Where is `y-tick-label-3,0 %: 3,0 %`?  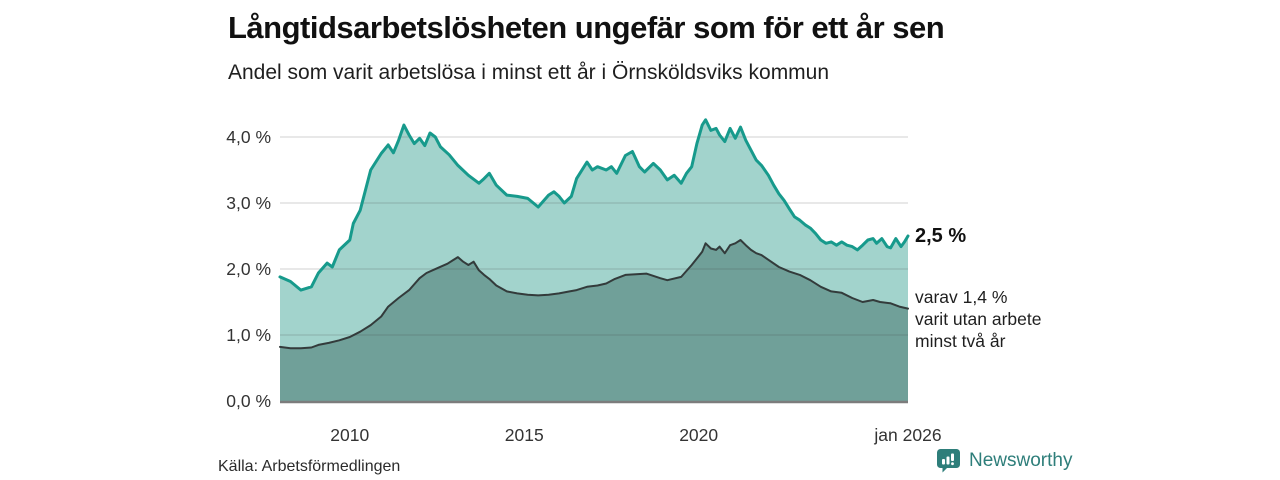 y-tick-label-3,0 %: 3,0 % is located at coordinates (248, 203).